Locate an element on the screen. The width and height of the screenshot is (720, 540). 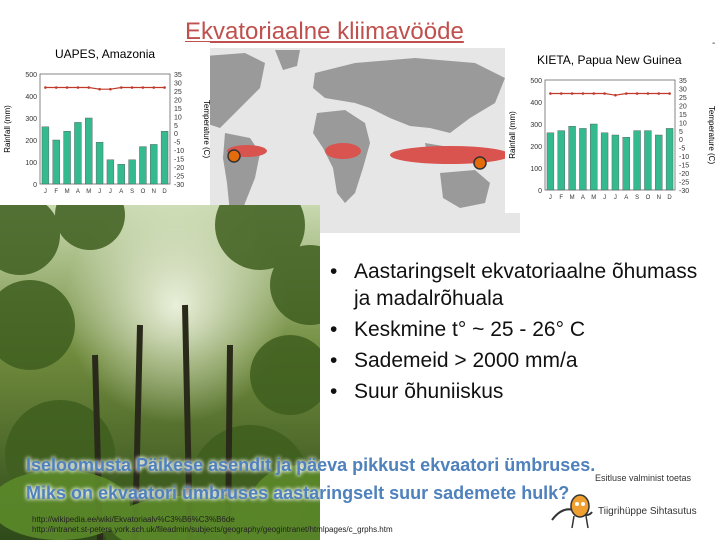
month-tick-label: O is located at coordinates (648, 198).